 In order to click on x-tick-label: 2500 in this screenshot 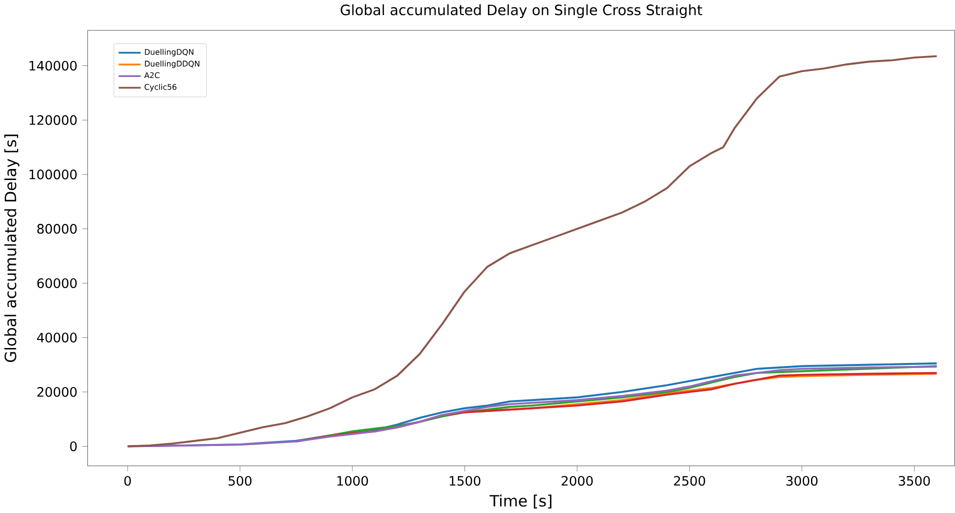, I will do `click(690, 481)`.